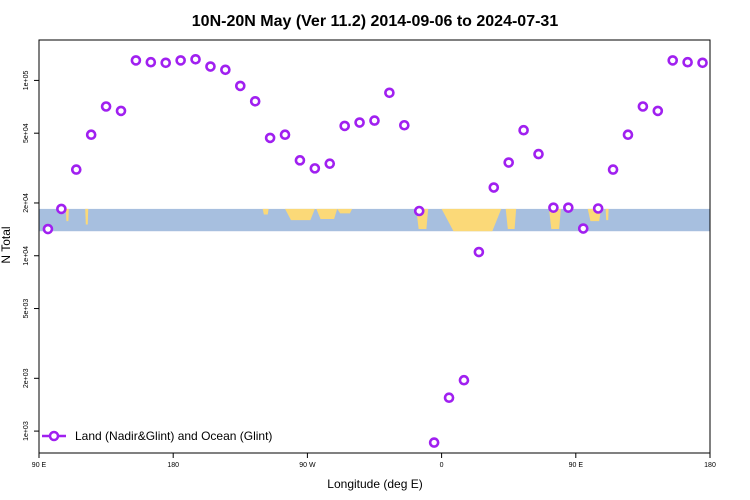  Describe the element at coordinates (173, 436) in the screenshot. I see `legend-label: Land (Nadir&Glint) and Ocean (Glint)` at that location.